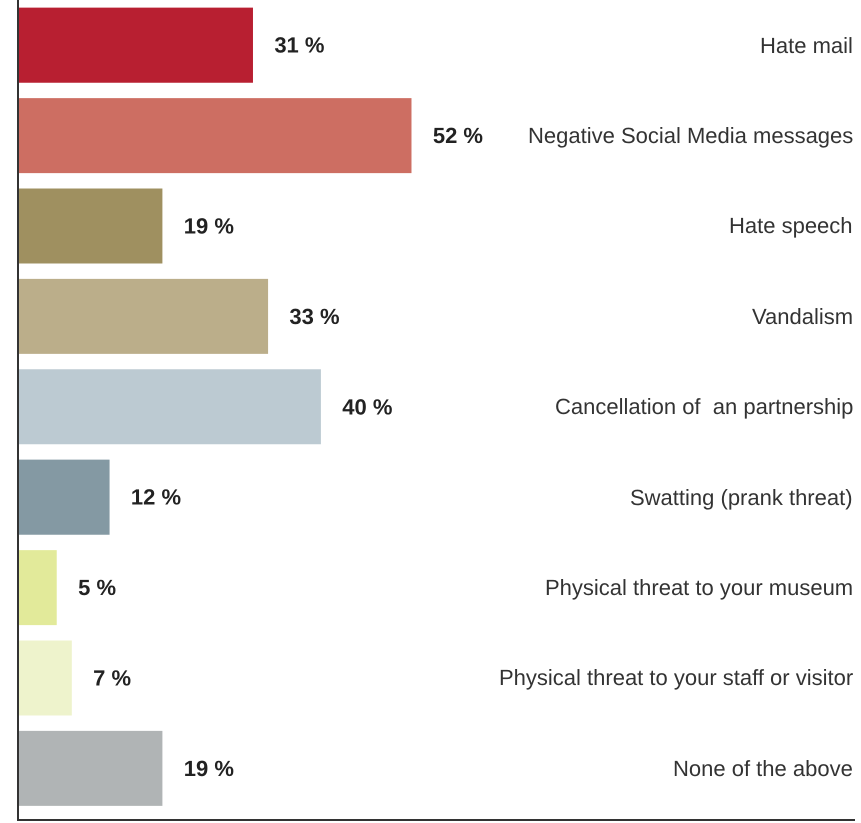 This screenshot has height=823, width=861. I want to click on data-label: 5 %, so click(97, 587).